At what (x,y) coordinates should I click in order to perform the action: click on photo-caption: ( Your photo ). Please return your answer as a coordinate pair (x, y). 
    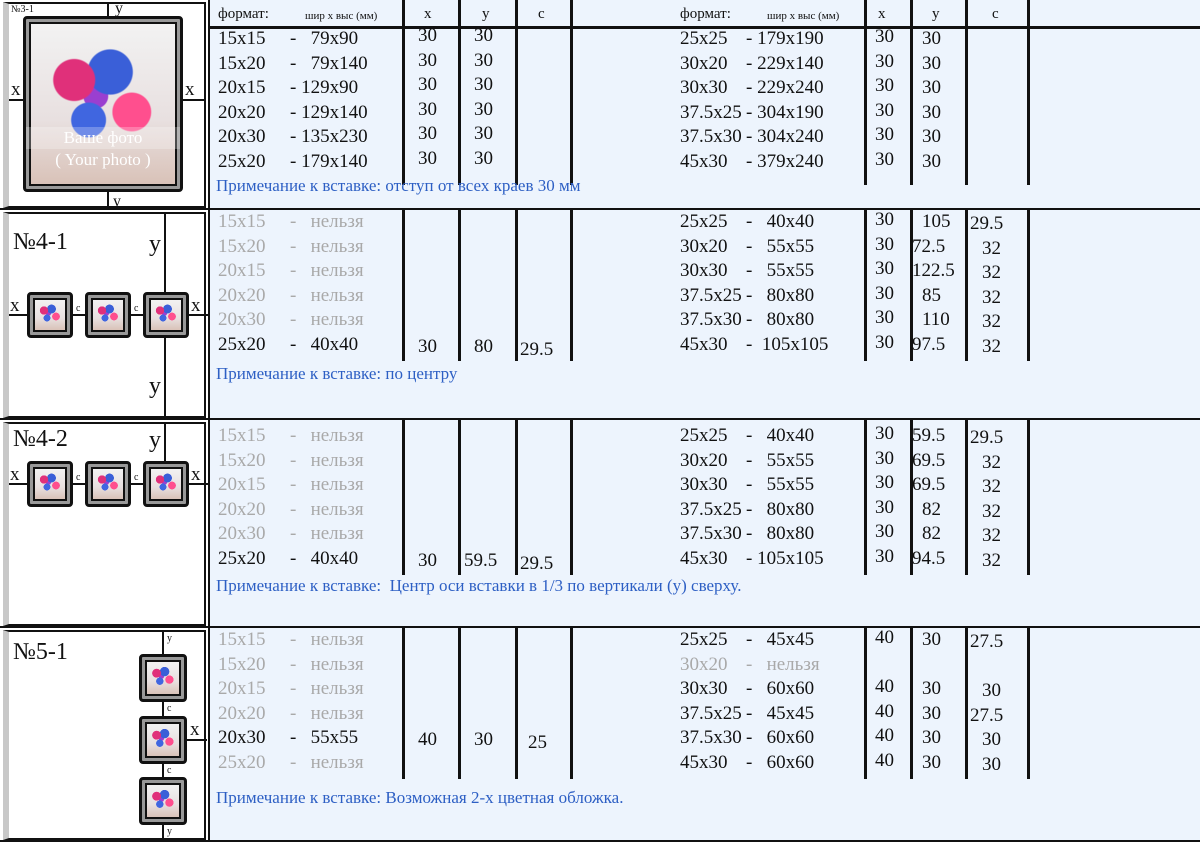
    Looking at the image, I should click on (103, 159).